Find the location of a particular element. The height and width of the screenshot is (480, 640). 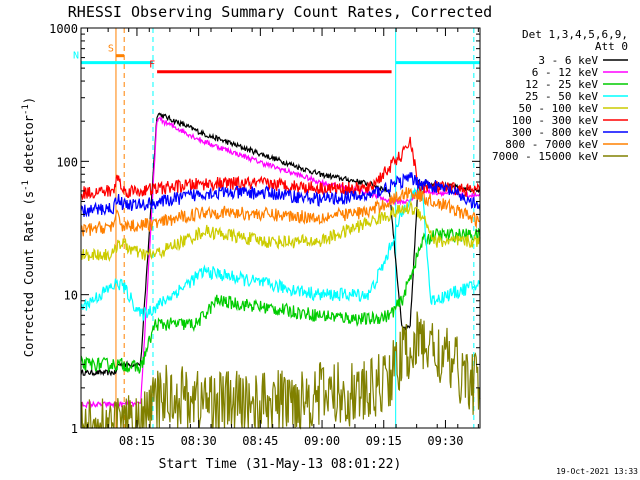

x-tick-label: 08:30 is located at coordinates (199, 441).